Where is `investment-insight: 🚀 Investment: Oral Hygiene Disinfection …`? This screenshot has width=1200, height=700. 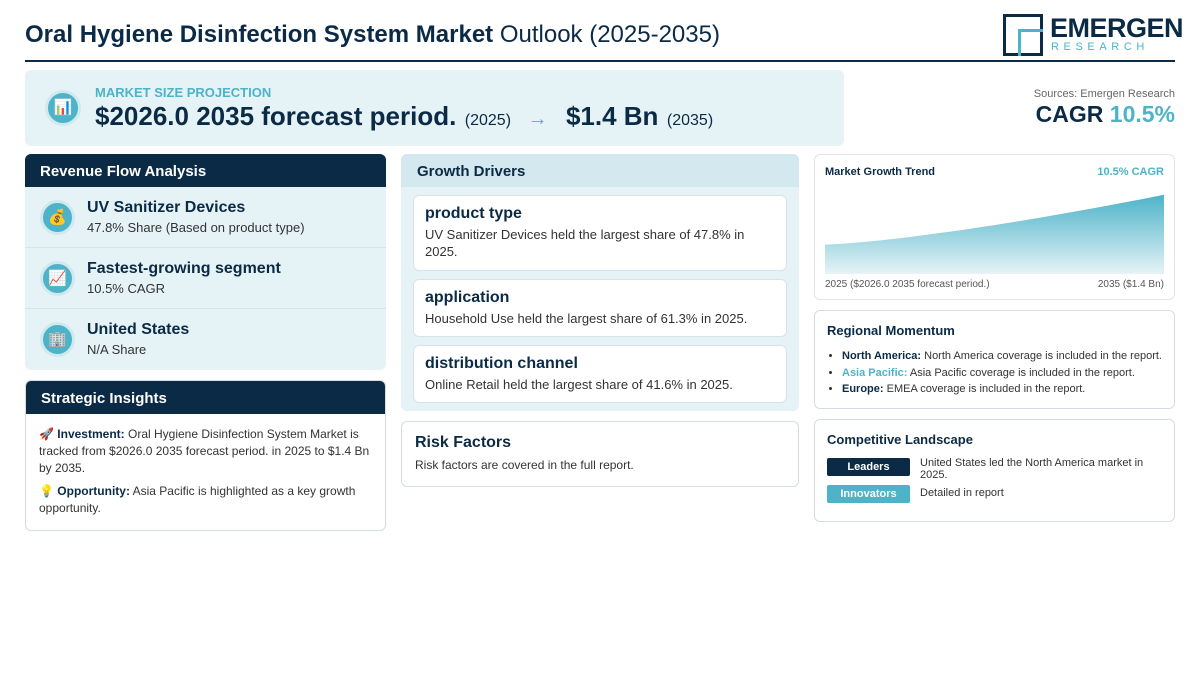 investment-insight: 🚀 Investment: Oral Hygiene Disinfection … is located at coordinates (205, 451).